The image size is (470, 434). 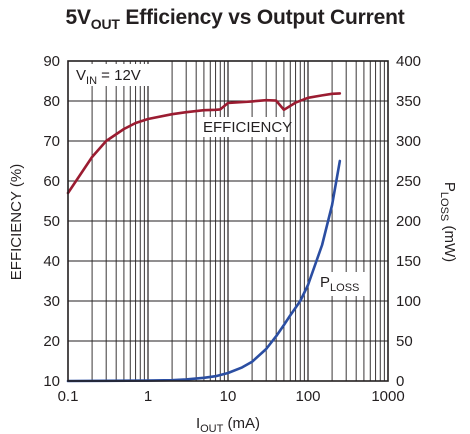 What do you see at coordinates (408, 181) in the screenshot?
I see `y-right-tick-label: 250` at bounding box center [408, 181].